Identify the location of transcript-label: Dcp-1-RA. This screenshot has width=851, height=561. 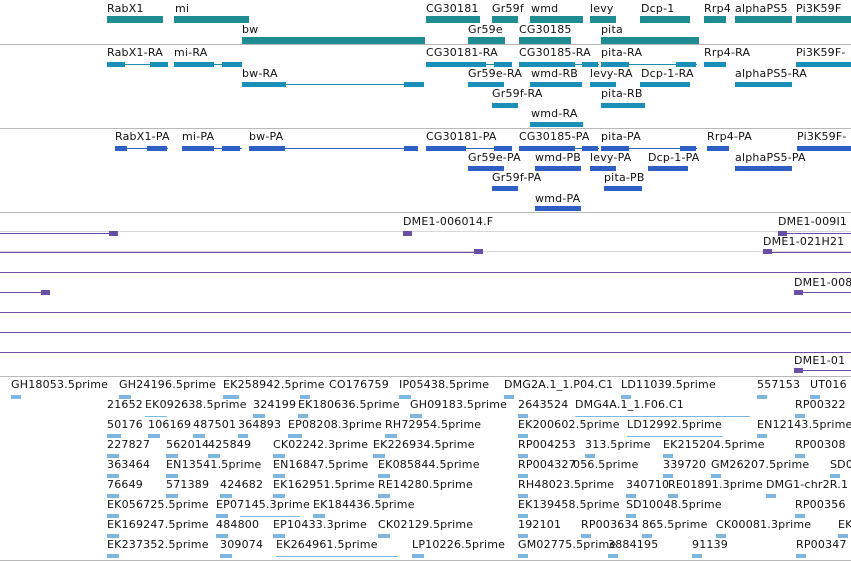
(667, 73).